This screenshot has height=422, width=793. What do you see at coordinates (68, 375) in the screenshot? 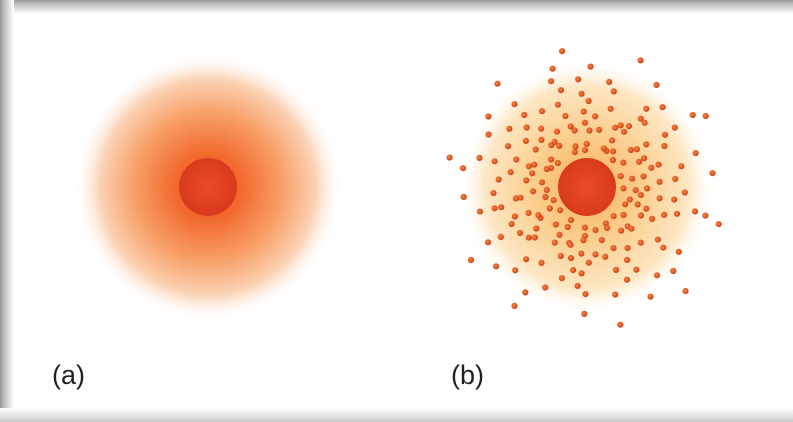
I see `panel-label-a: (a)` at bounding box center [68, 375].